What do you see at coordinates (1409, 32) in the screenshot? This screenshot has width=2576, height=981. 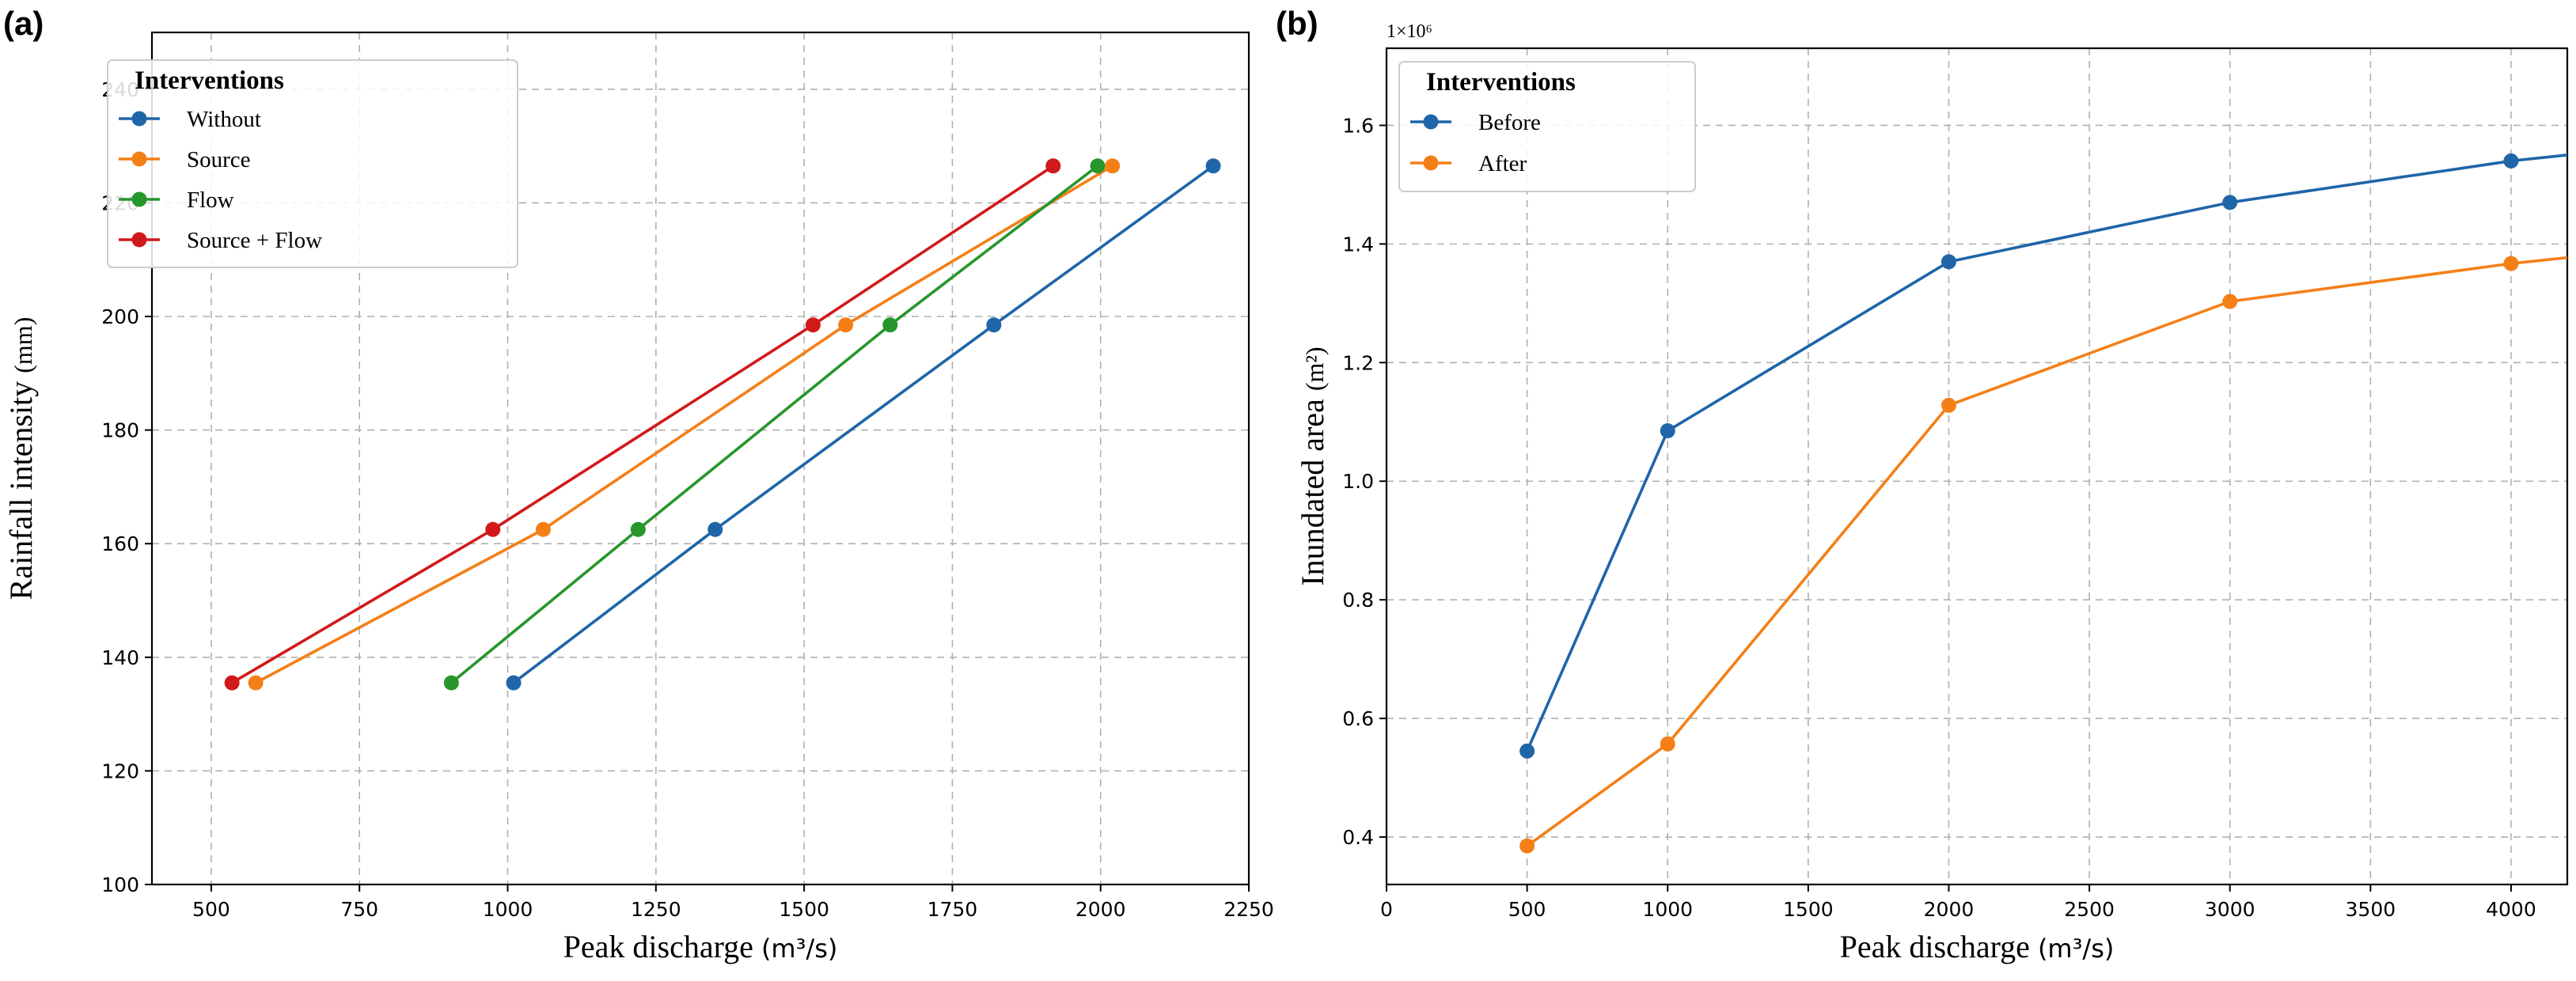 I see `axis-offset-text: 1×10⁶` at bounding box center [1409, 32].